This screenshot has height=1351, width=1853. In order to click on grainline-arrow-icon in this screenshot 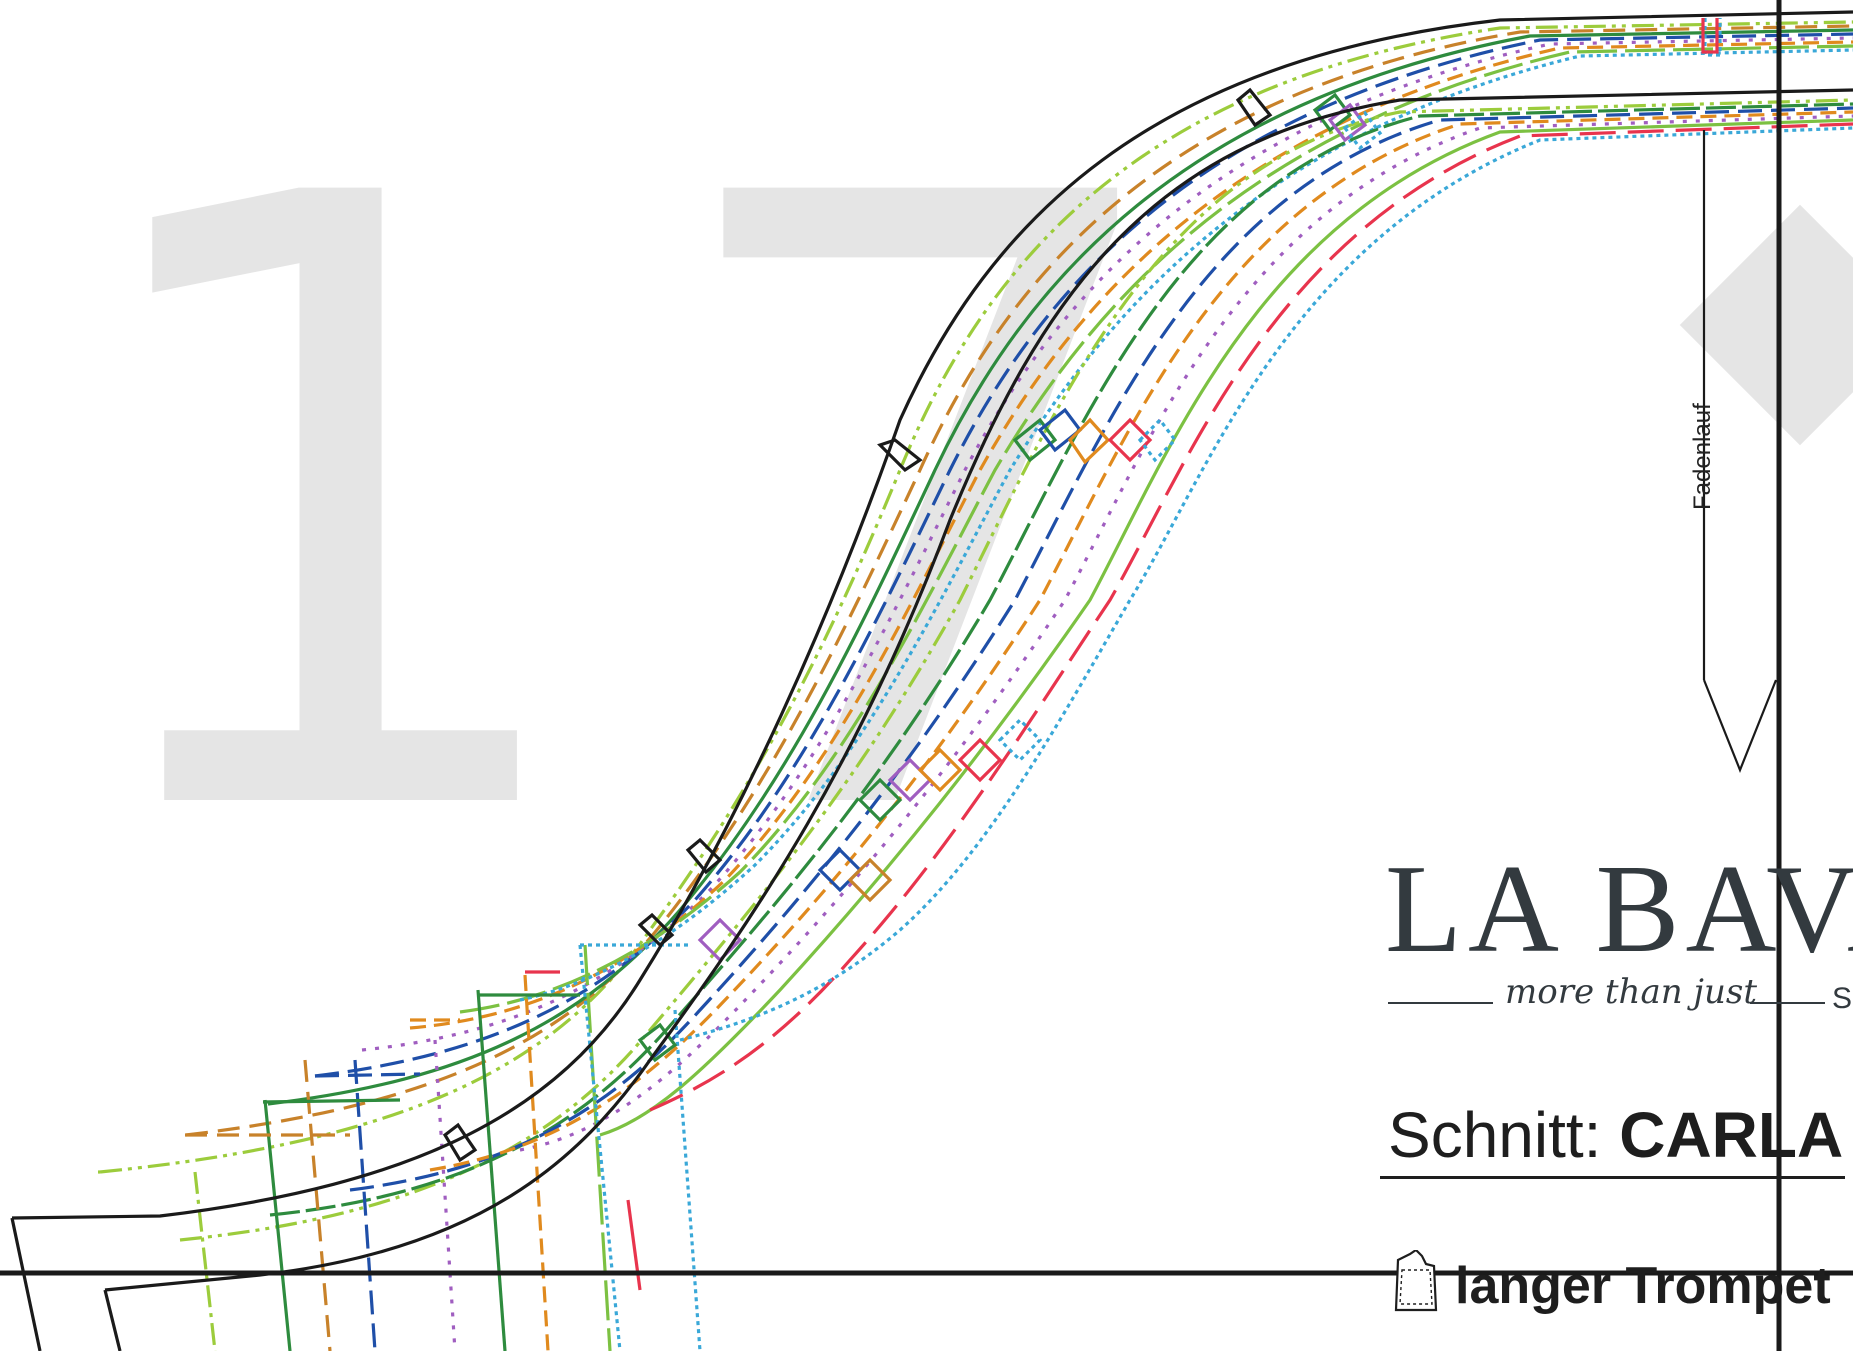, I will do `click(1740, 451)`.